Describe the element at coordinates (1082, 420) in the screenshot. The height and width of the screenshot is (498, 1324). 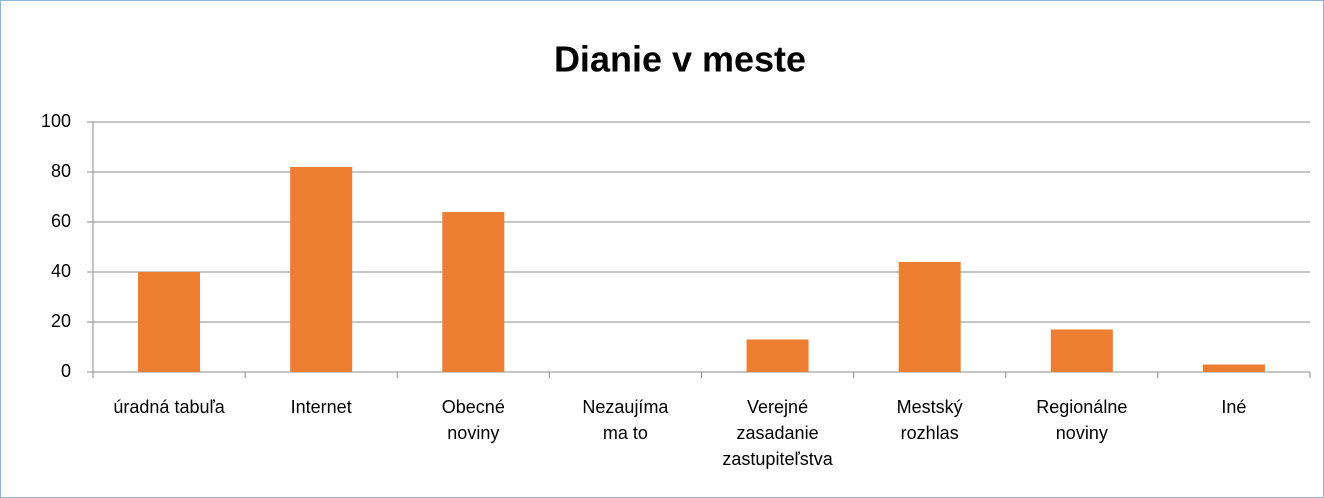
I see `x-tick-label: Regionálne noviny` at that location.